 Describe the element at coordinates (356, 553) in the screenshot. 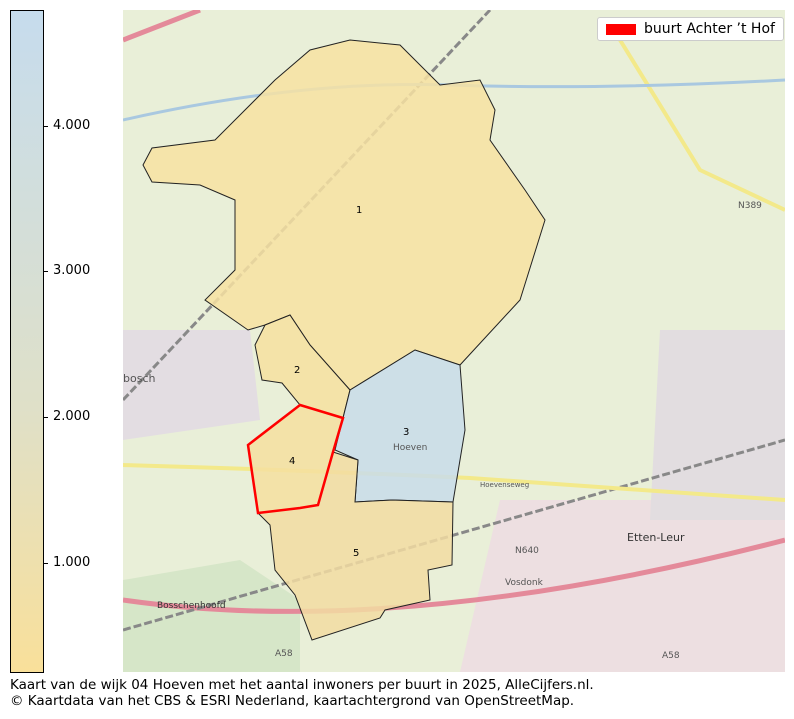

I see `label-5: 5` at that location.